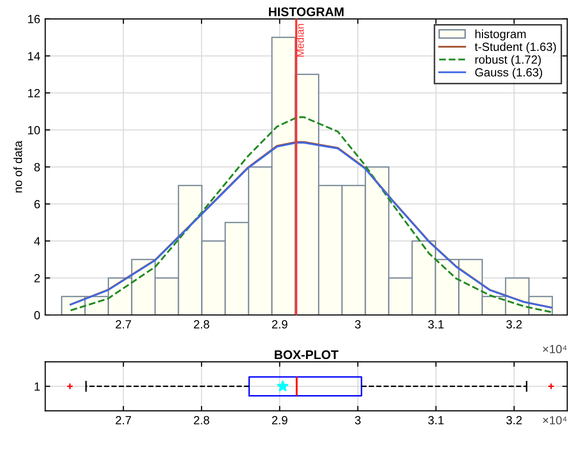  I want to click on y-tick-label: 10, so click(34, 130).